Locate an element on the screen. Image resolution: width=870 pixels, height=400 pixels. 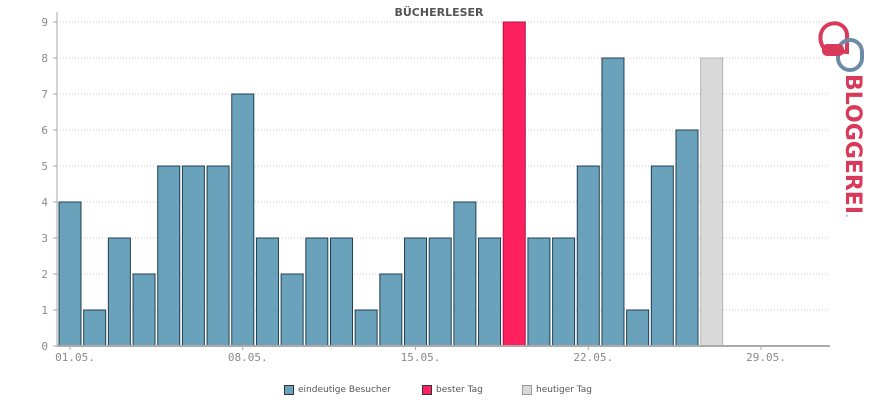
y-tick-label: 5 is located at coordinates (44, 166).